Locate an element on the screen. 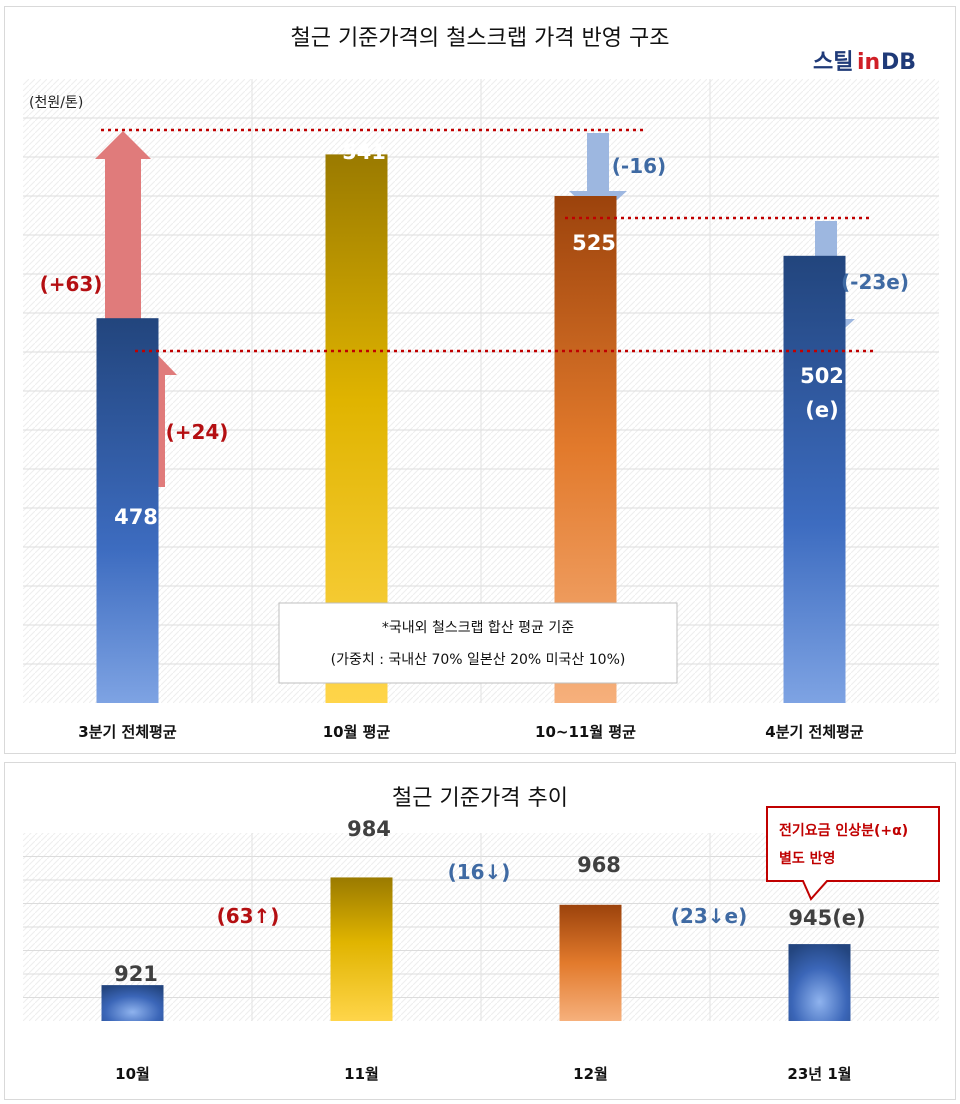  steelindb-logo: 스틸 in DB is located at coordinates (864, 62).